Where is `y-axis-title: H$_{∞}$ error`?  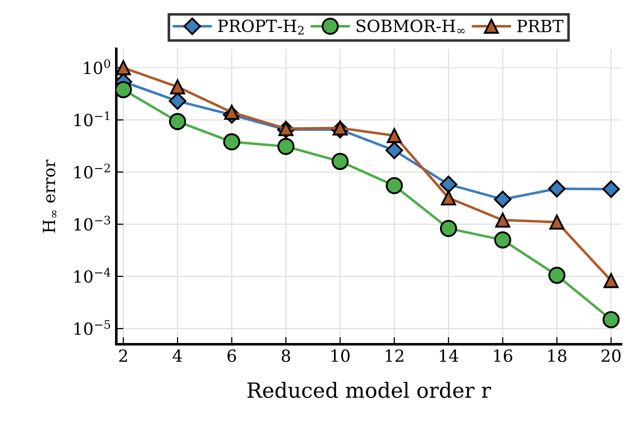
y-axis-title: H$_{∞}$ error is located at coordinates (49, 196).